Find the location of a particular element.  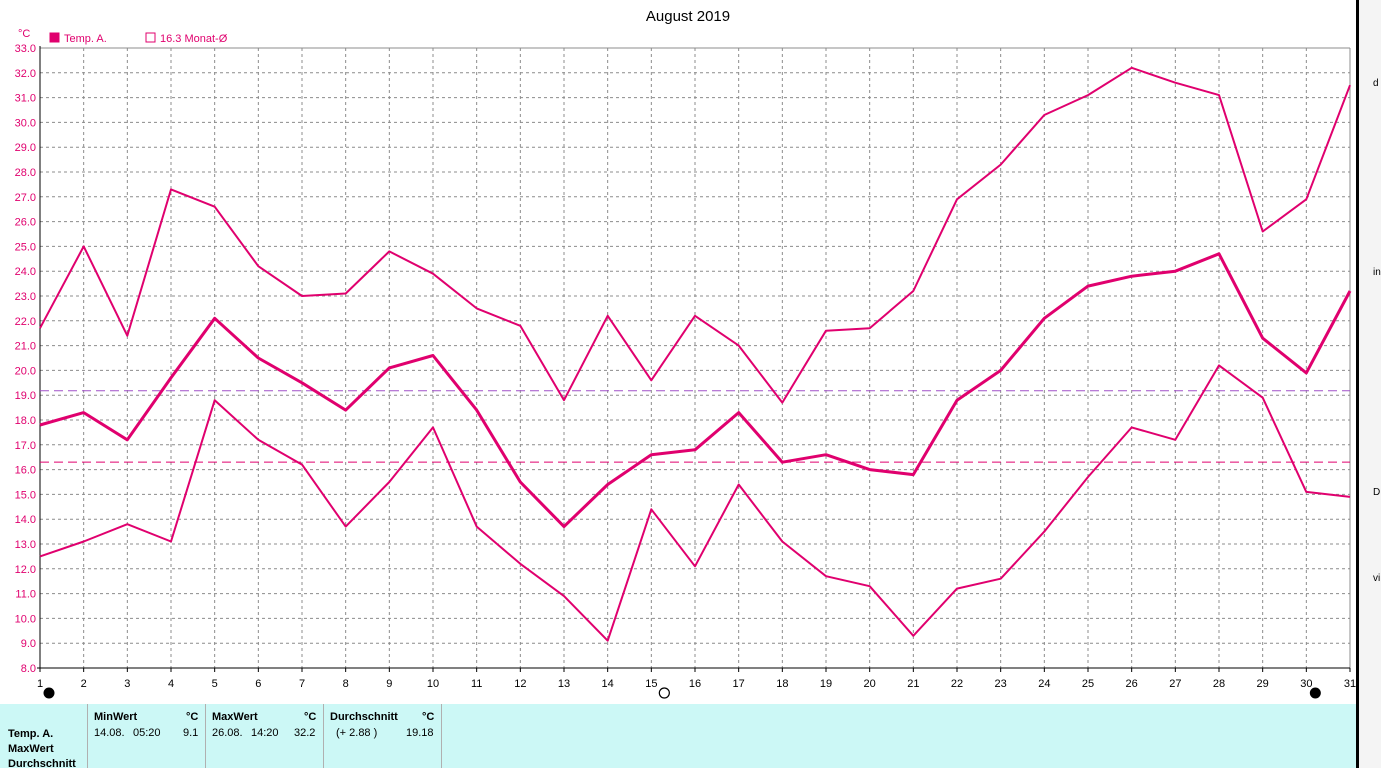

x-tick-label: 1 is located at coordinates (40, 684).